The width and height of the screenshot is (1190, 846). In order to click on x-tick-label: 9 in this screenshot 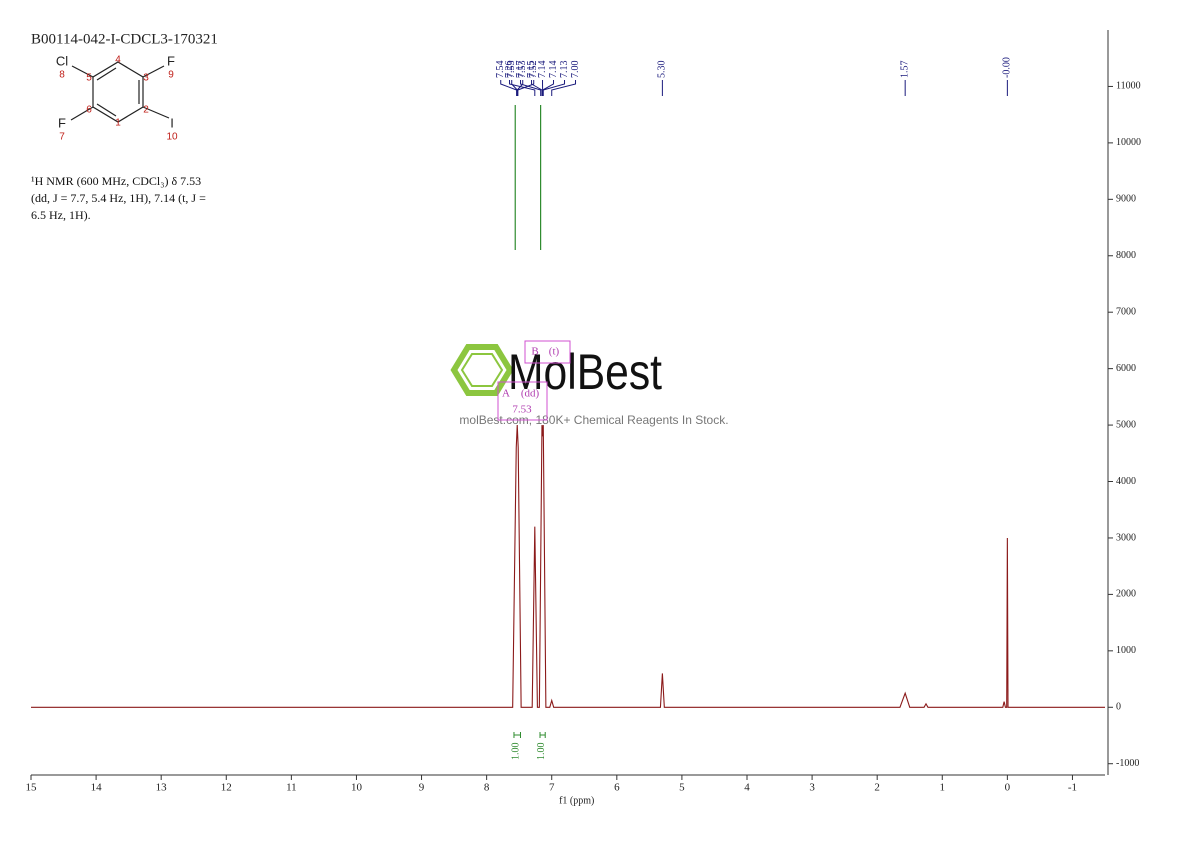, I will do `click(422, 788)`.